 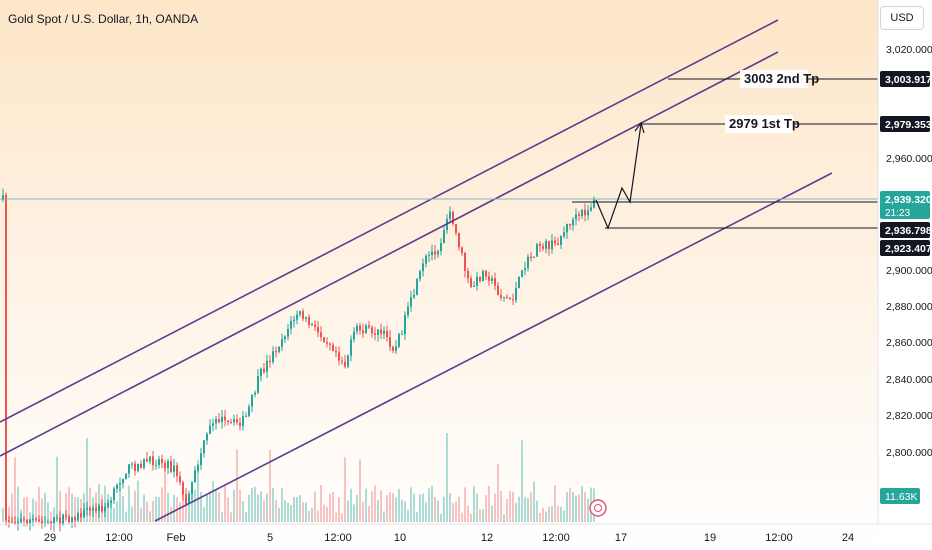 I want to click on price-label, so click(x=905, y=230).